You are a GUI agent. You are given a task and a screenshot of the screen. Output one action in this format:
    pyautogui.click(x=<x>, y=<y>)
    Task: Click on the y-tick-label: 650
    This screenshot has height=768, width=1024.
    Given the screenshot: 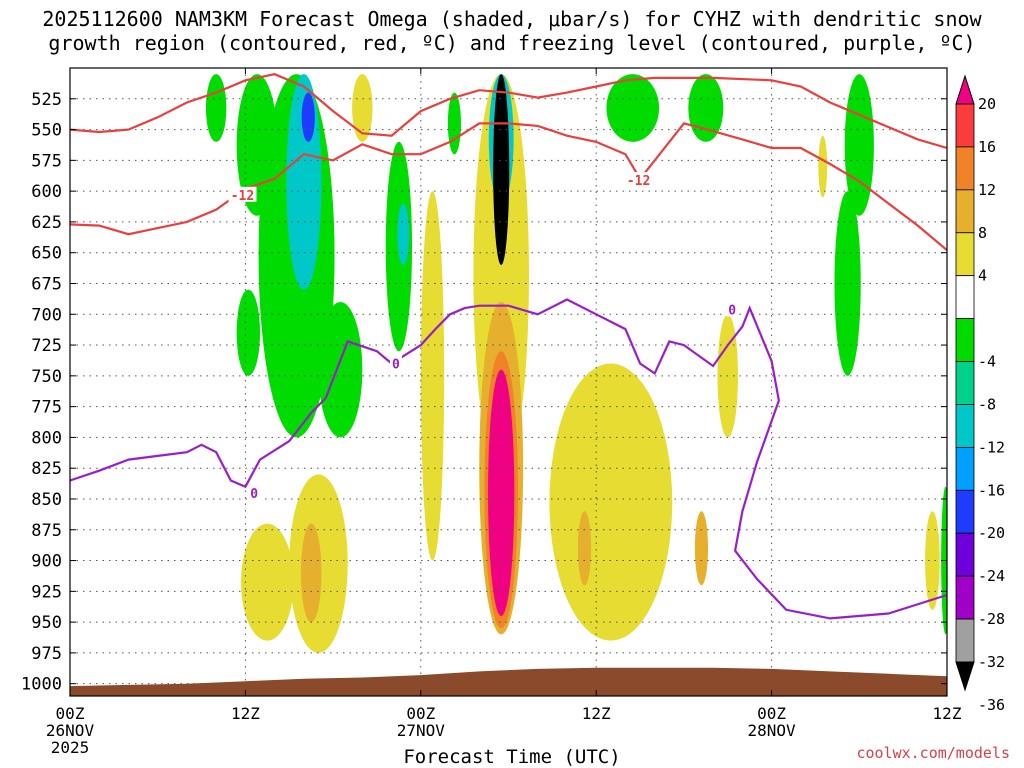 What is the action you would take?
    pyautogui.click(x=46, y=254)
    